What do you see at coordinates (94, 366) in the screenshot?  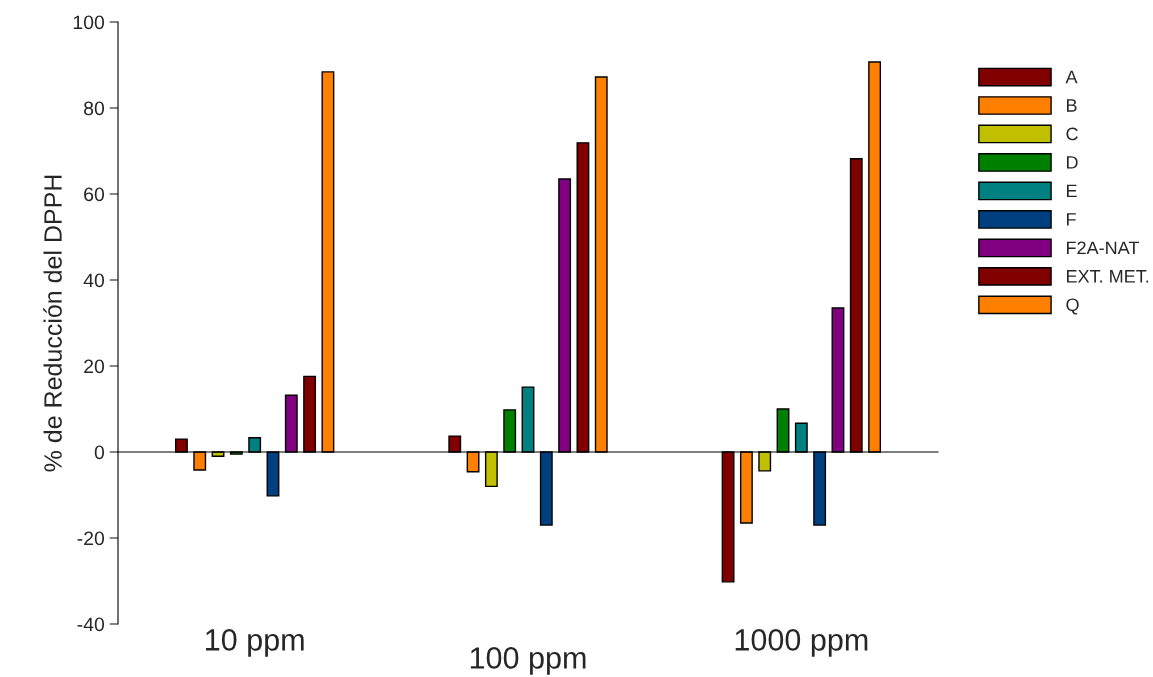 I see `y-tick-label: 20` at bounding box center [94, 366].